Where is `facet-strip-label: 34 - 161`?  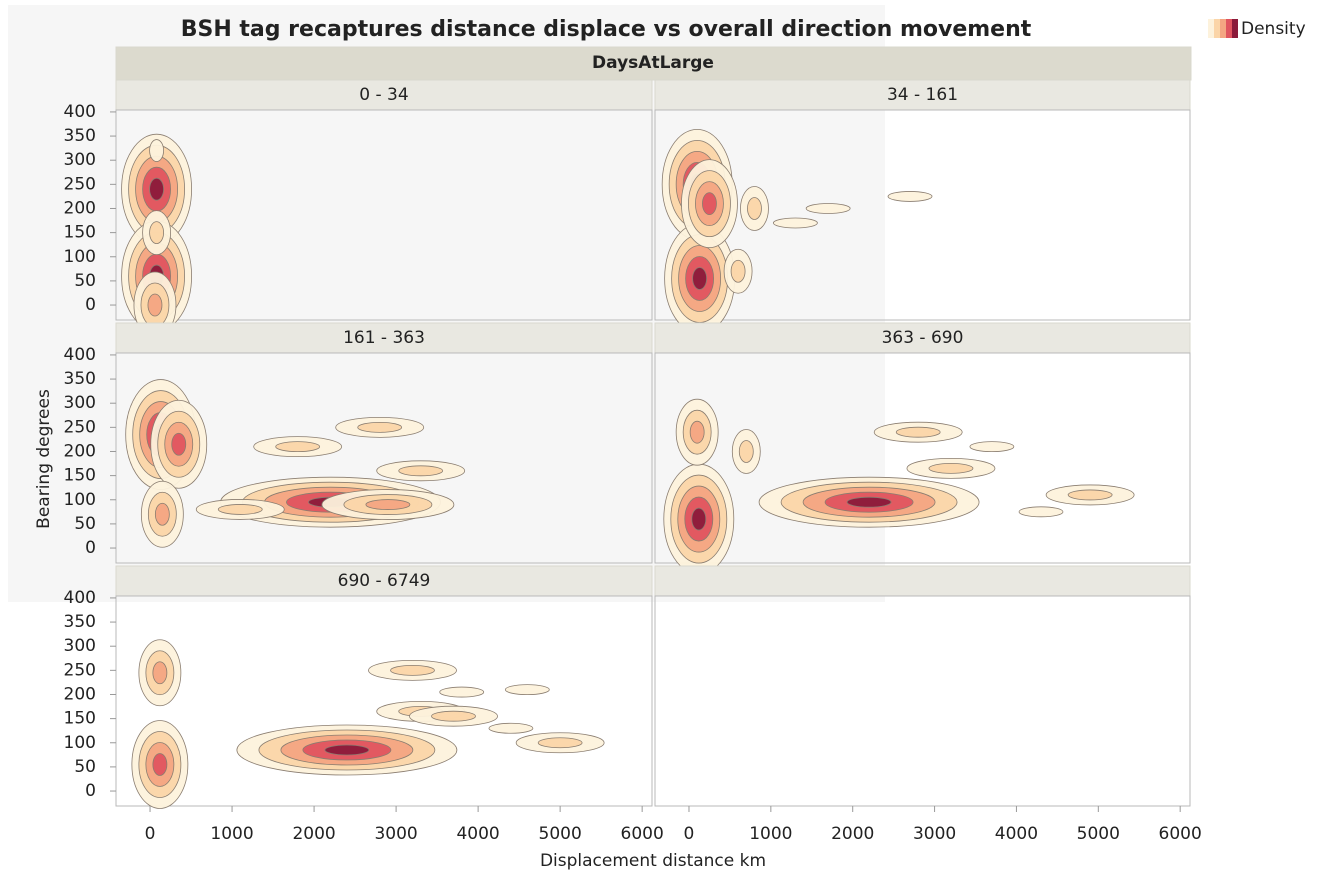
facet-strip-label: 34 - 161 is located at coordinates (922, 95).